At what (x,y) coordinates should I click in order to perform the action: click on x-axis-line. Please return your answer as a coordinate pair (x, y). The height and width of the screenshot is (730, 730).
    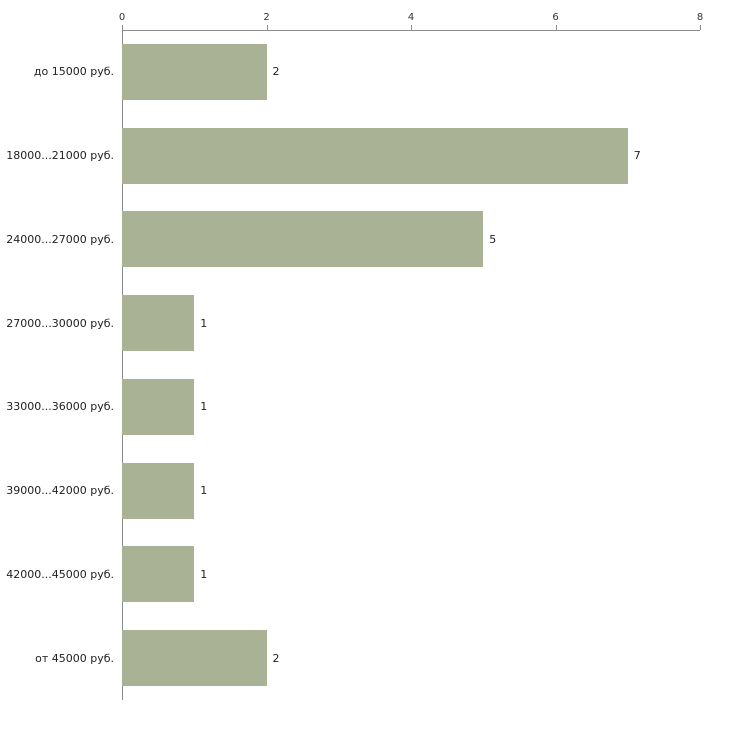
    Looking at the image, I should click on (411, 30).